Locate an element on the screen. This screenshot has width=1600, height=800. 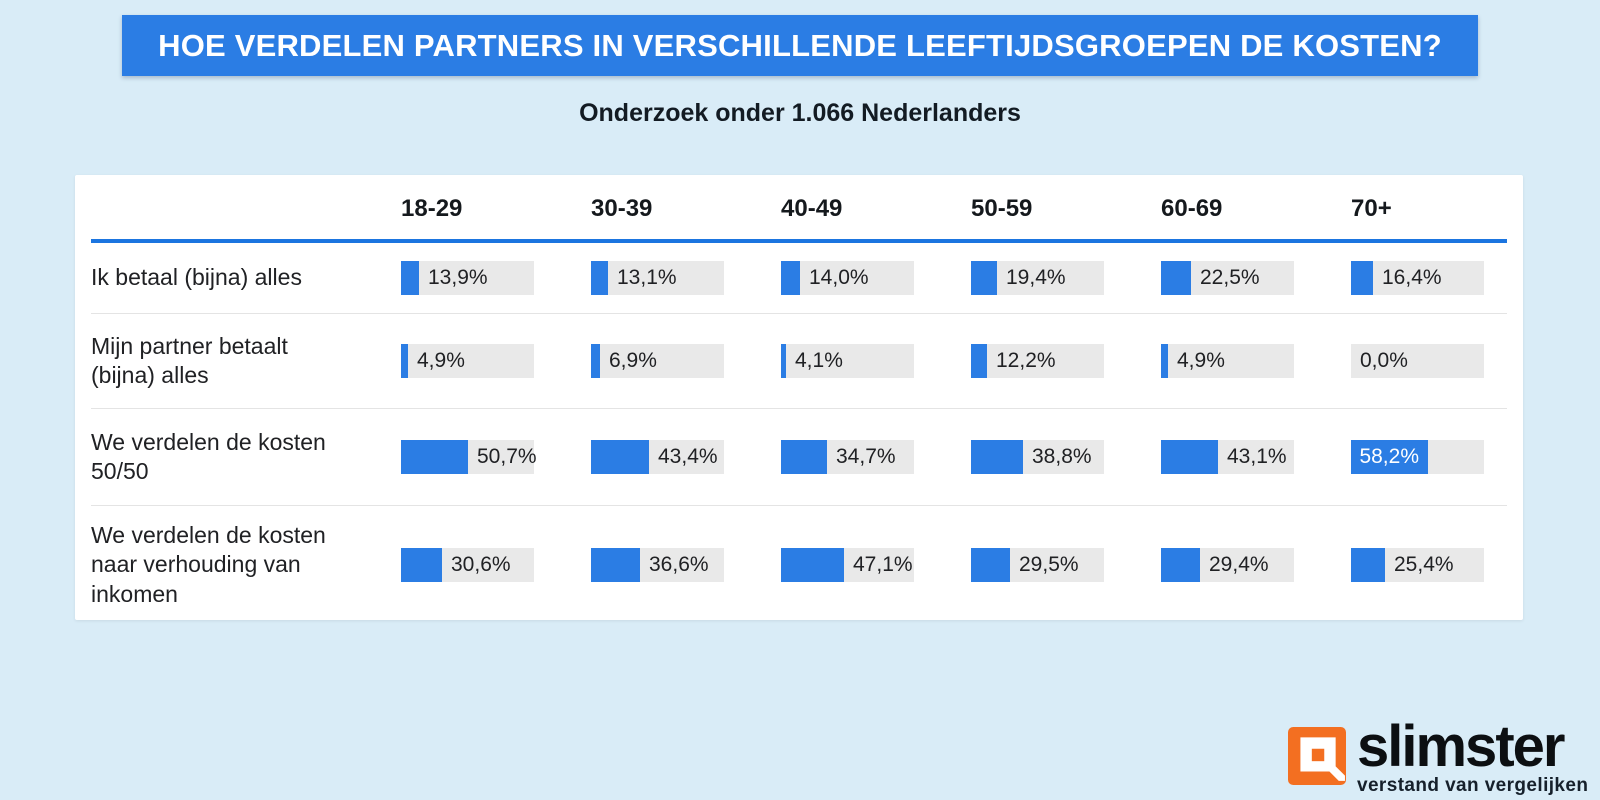
bar-value: 13,1% is located at coordinates (647, 277).